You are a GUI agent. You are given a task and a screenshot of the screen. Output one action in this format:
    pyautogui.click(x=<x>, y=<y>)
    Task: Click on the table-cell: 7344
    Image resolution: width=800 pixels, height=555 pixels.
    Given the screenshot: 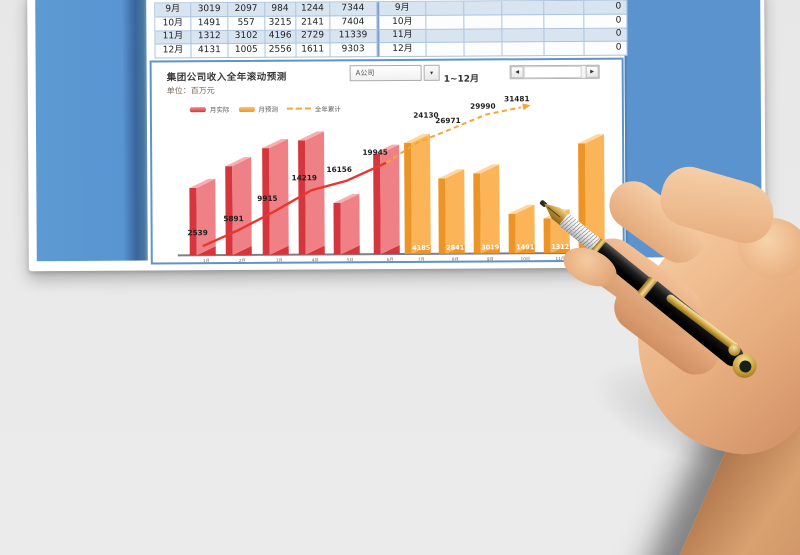 What is the action you would take?
    pyautogui.click(x=353, y=9)
    